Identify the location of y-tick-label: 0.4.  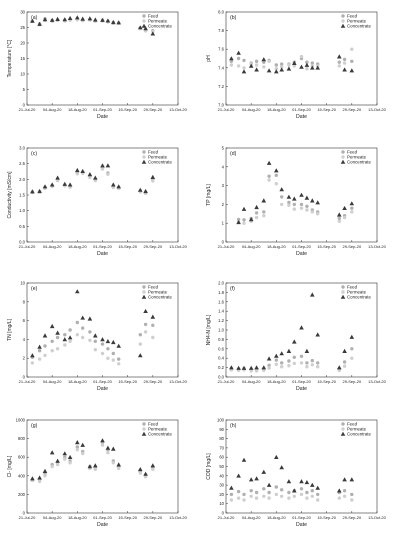
(221, 358).